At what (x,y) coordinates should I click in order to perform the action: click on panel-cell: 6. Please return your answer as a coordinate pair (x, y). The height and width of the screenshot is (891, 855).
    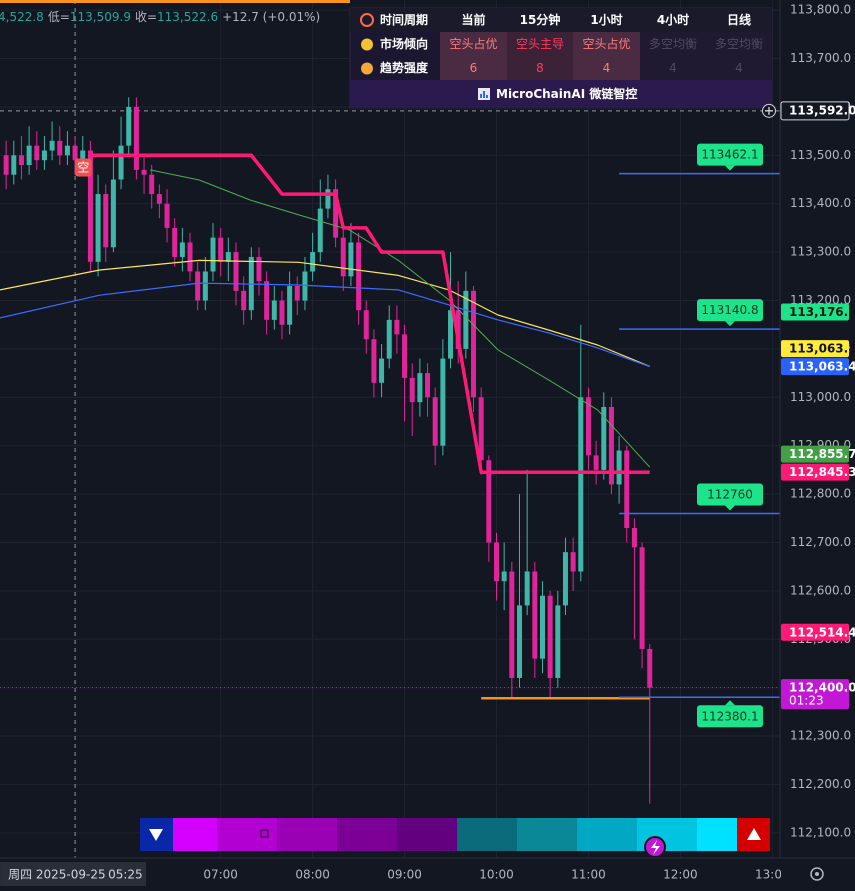
    Looking at the image, I should click on (474, 68).